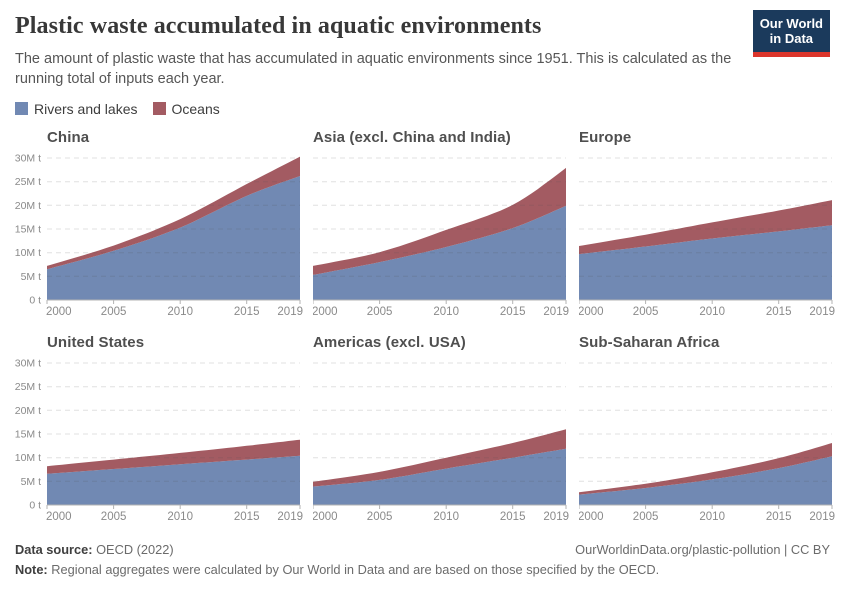  What do you see at coordinates (412, 137) in the screenshot?
I see `chart-title-asia-excl-china-and-india: Asia (excl. China and India)` at bounding box center [412, 137].